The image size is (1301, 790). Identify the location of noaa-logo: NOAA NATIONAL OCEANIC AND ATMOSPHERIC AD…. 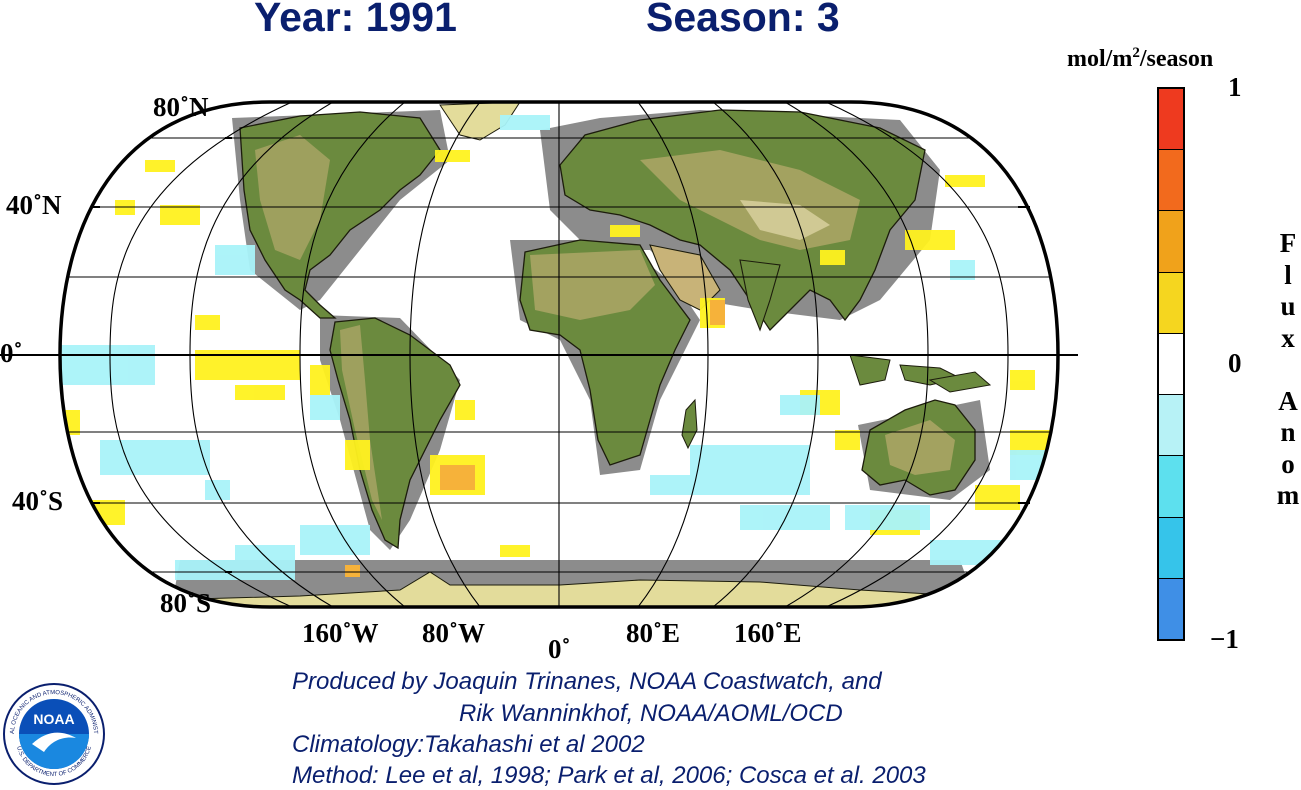
(53, 733).